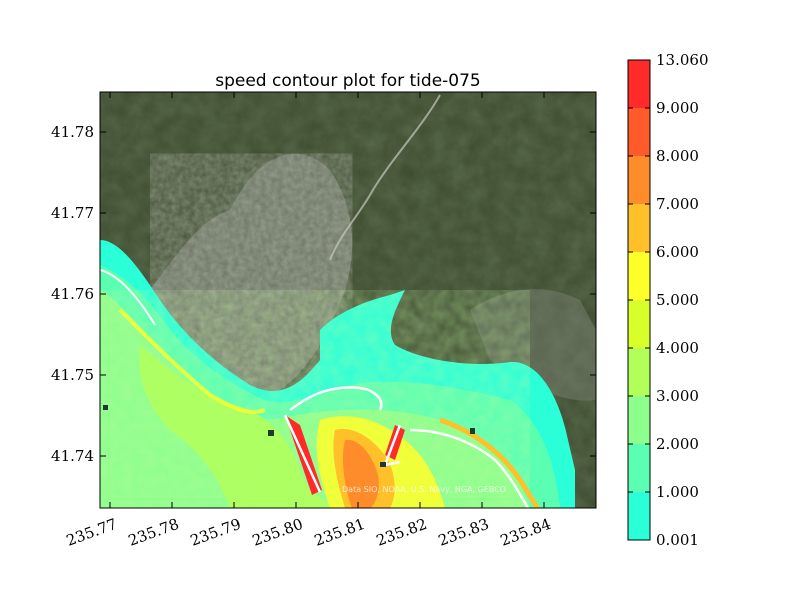 This screenshot has width=800, height=600. Describe the element at coordinates (489, 462) in the screenshot. I see `channel-high-speed` at that location.